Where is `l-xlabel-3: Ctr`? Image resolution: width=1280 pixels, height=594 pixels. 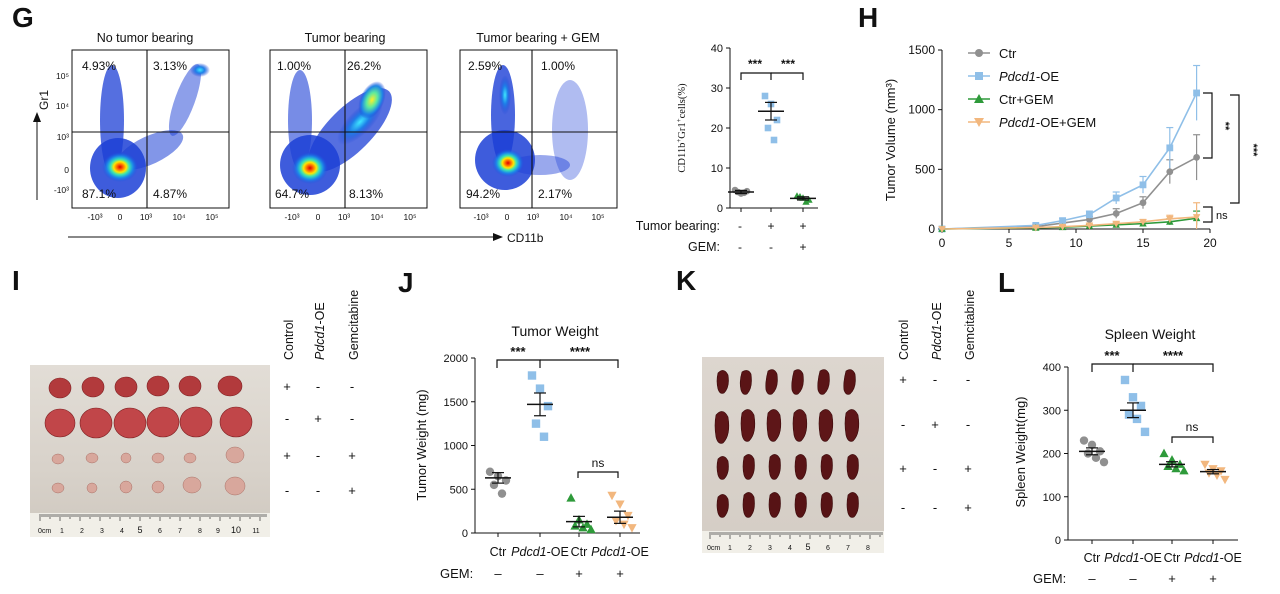
l-xlabel-3: Ctr is located at coordinates (1172, 558).